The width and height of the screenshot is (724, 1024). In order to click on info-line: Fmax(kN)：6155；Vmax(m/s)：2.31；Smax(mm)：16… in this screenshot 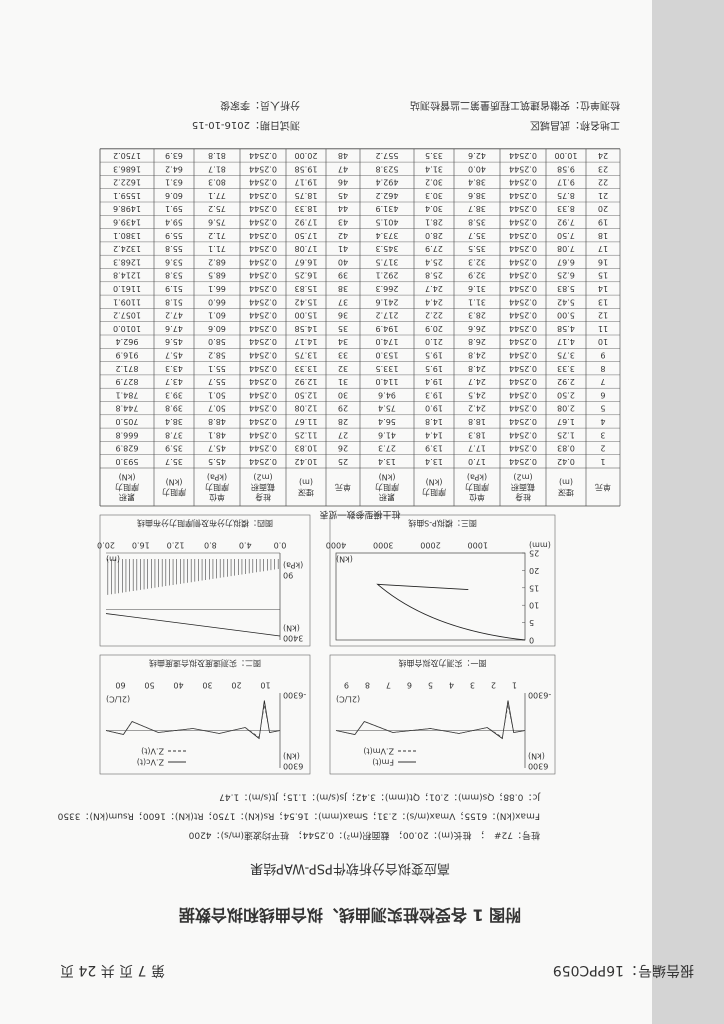, I will do `click(298, 816)`.